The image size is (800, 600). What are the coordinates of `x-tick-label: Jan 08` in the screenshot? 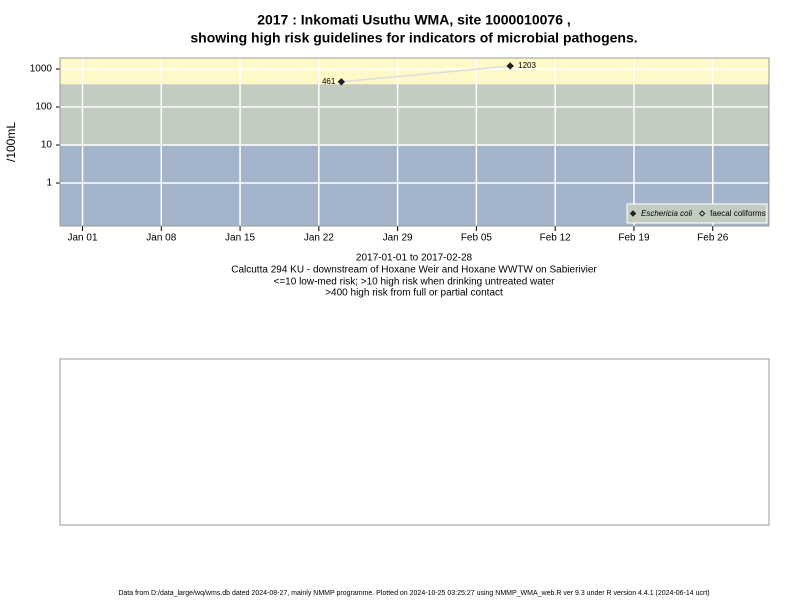 It's located at (161, 238).